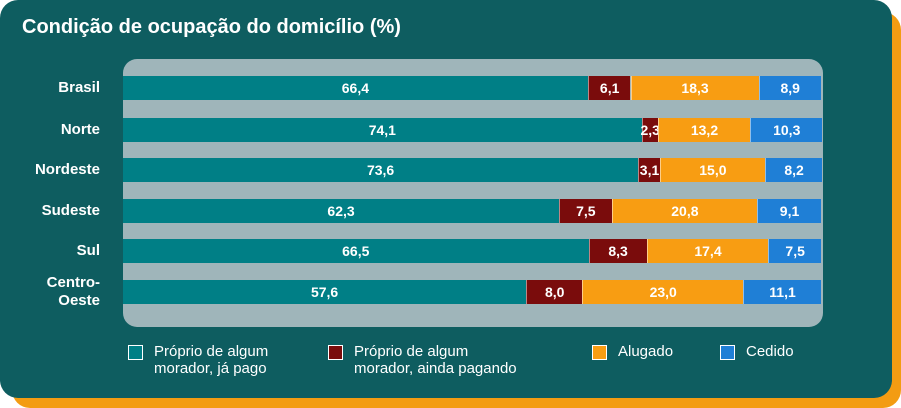 This screenshot has width=901, height=408. Describe the element at coordinates (684, 211) in the screenshot. I see `bar-segment: 20,8` at that location.